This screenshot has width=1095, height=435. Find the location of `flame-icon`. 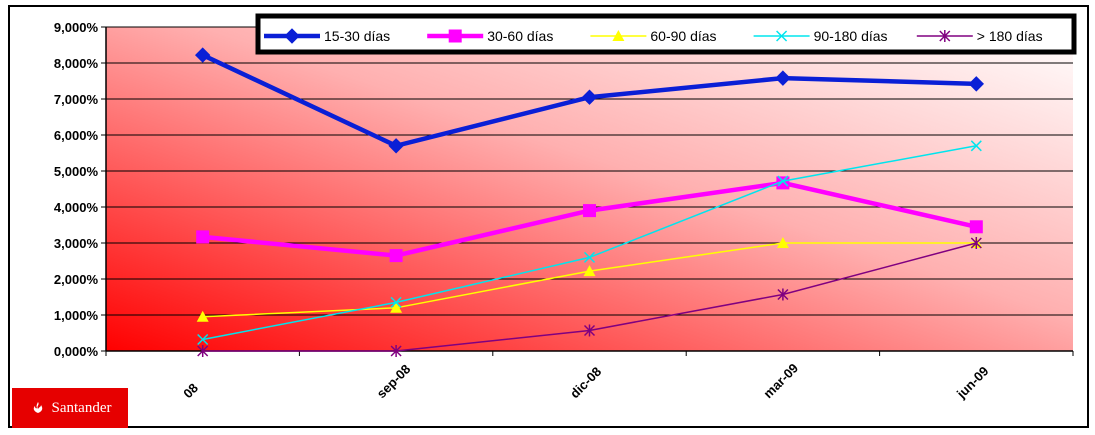

flame-icon is located at coordinates (37, 407).